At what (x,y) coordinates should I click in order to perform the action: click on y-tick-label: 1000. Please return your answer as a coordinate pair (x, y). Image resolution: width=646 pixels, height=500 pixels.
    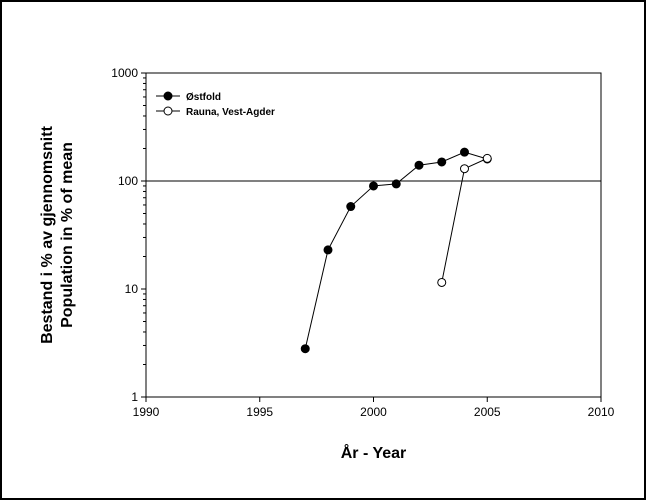
    Looking at the image, I should click on (124, 73).